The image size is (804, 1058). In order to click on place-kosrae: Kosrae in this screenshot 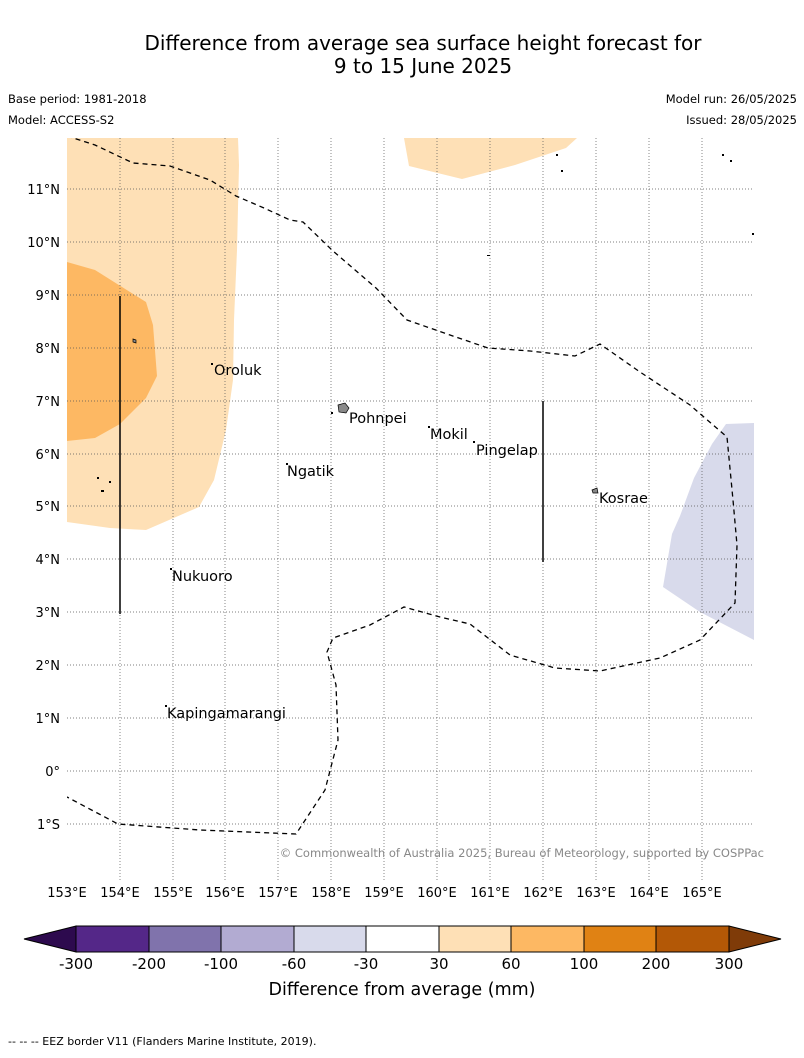, I will do `click(623, 499)`.